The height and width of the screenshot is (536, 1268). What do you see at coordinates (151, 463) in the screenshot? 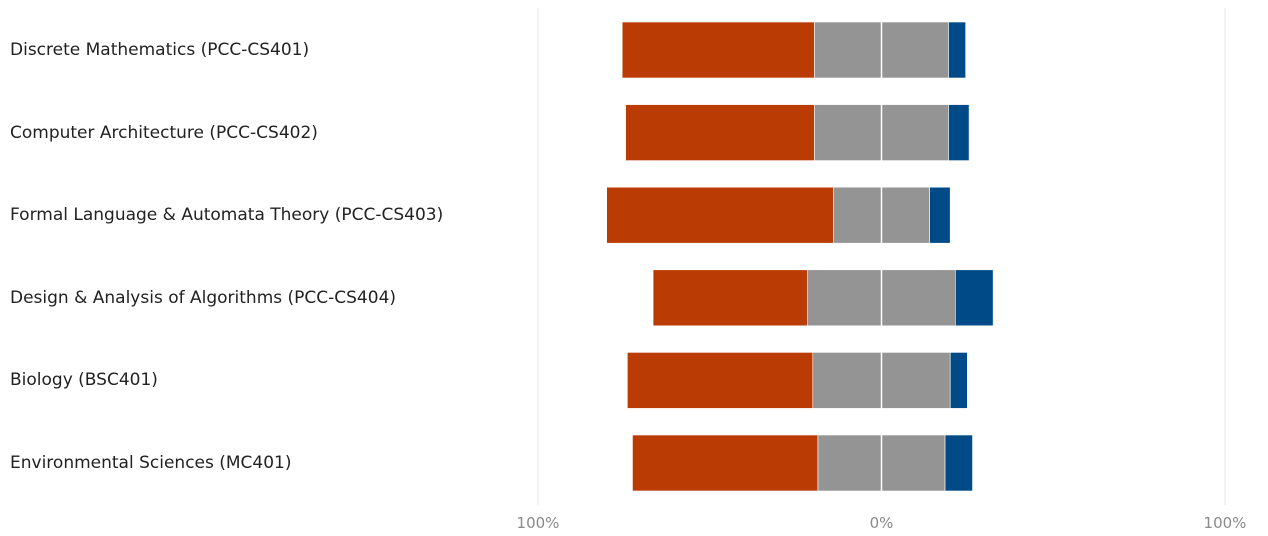
I see `category-label: Environmental Sciences (MC401)` at bounding box center [151, 463].